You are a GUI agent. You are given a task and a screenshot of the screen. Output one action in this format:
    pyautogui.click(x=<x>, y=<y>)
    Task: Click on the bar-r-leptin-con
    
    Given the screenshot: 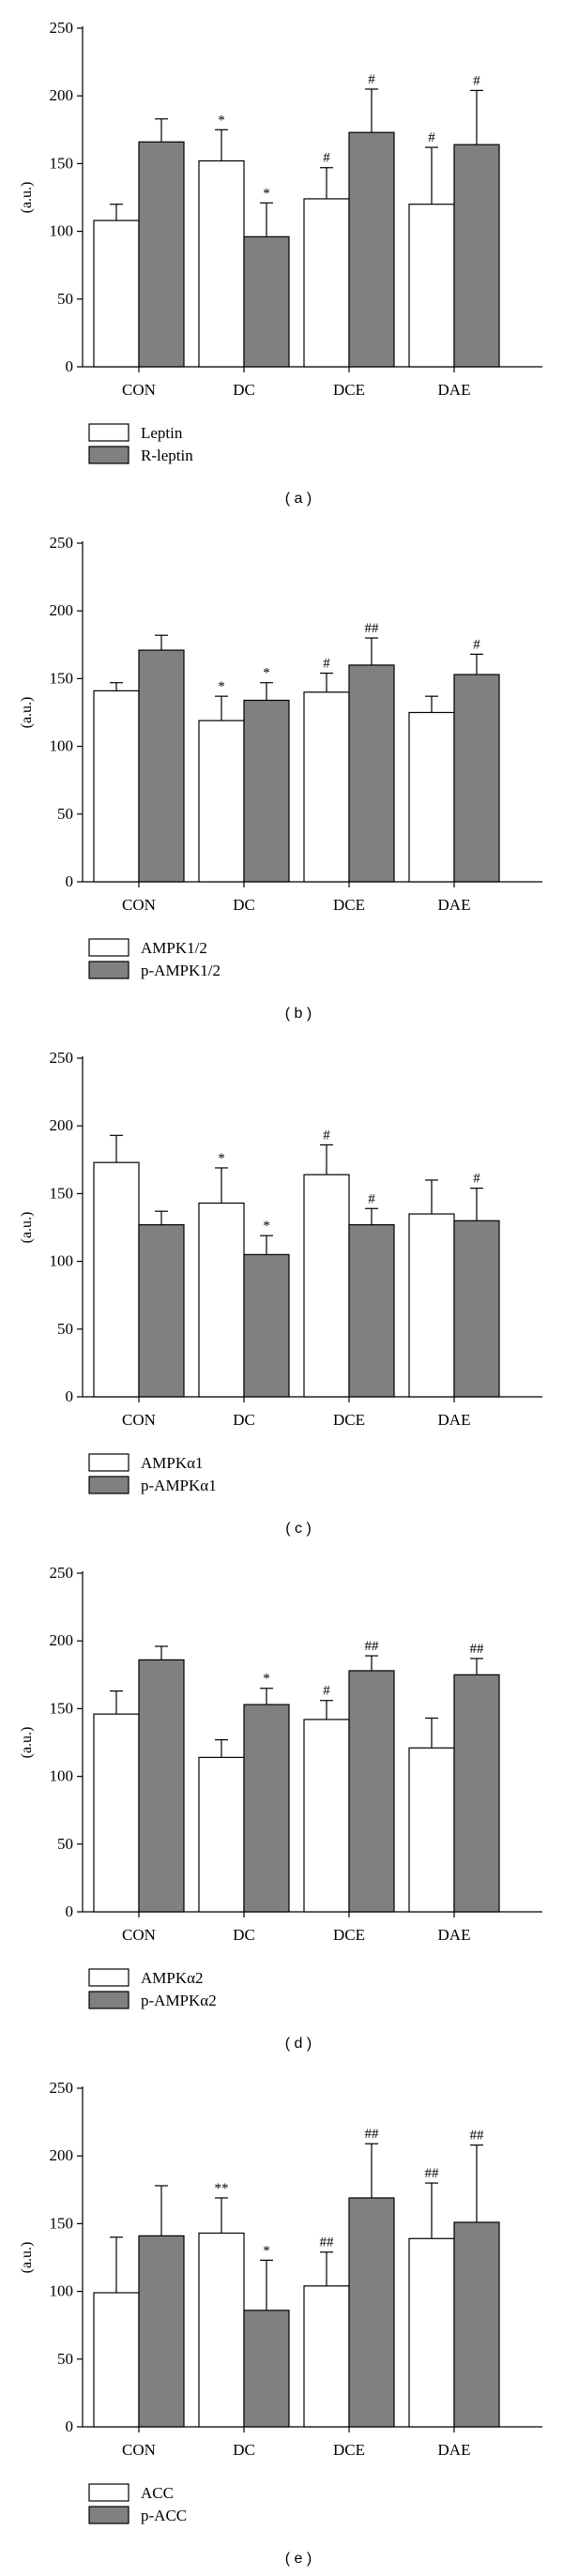 What is the action you would take?
    pyautogui.click(x=161, y=254)
    